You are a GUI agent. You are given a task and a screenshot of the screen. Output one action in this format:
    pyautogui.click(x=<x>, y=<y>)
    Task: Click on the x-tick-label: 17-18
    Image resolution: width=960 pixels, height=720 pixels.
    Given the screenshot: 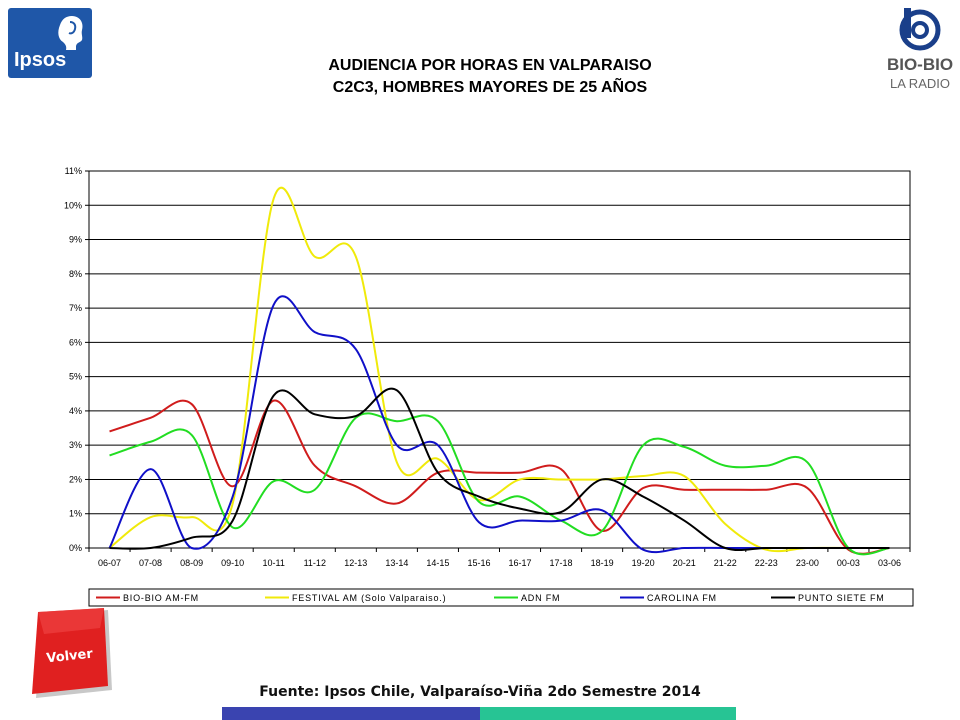 What is the action you would take?
    pyautogui.click(x=561, y=563)
    